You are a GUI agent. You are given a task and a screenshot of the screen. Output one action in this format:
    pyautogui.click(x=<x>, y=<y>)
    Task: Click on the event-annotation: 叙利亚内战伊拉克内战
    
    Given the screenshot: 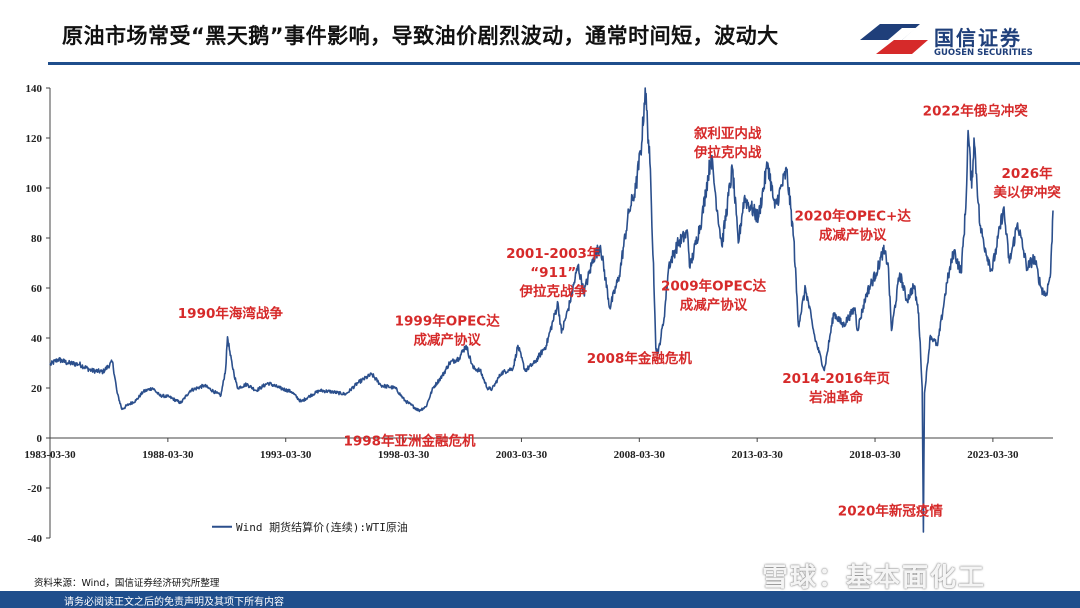 What is the action you would take?
    pyautogui.click(x=727, y=143)
    